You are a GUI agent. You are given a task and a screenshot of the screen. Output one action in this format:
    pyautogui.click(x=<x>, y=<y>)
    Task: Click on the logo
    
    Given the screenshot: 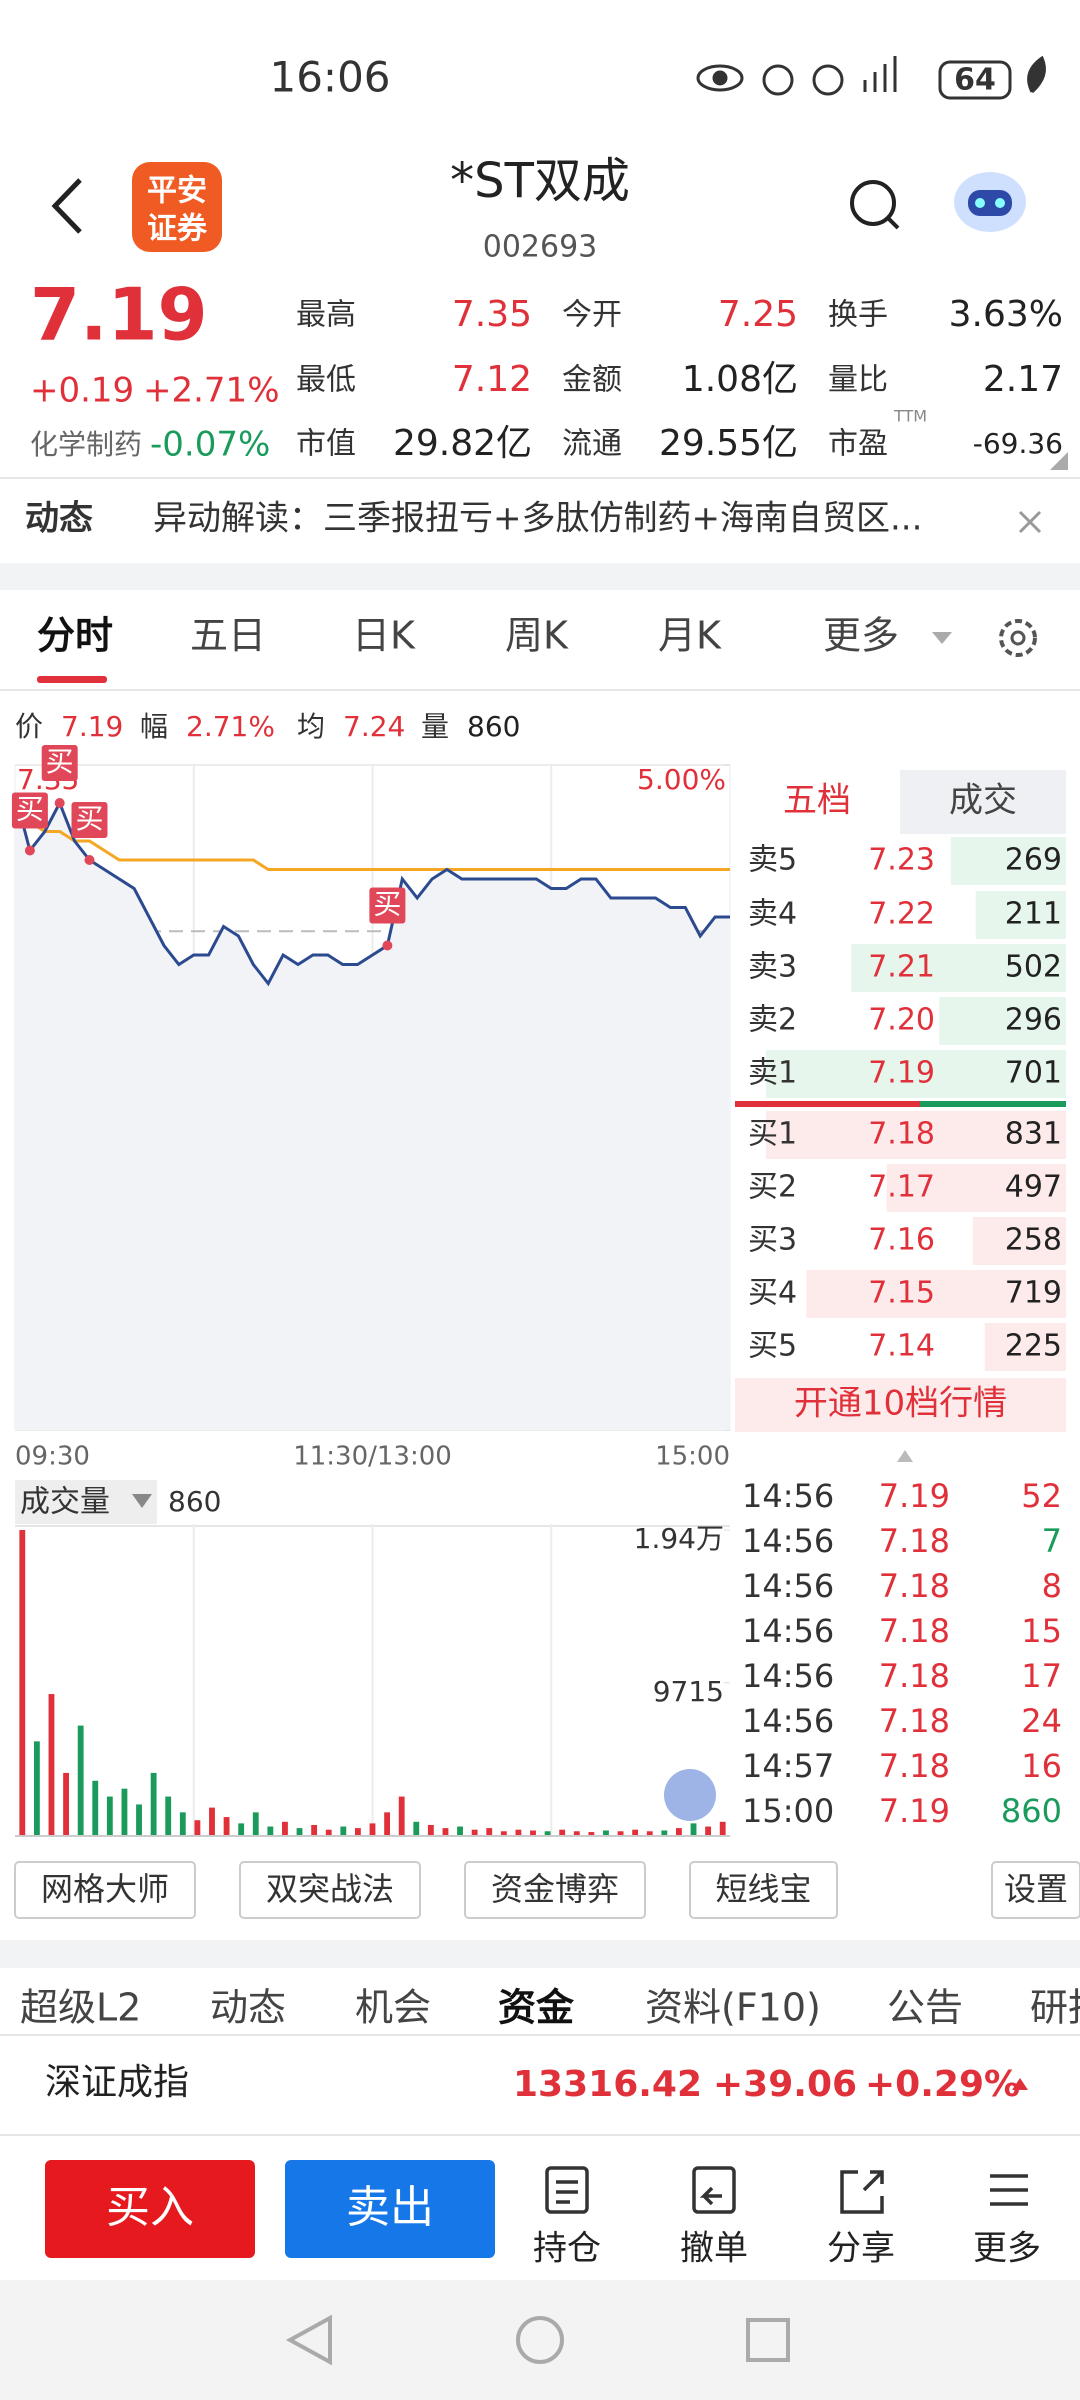 What is the action you would take?
    pyautogui.click(x=177, y=207)
    